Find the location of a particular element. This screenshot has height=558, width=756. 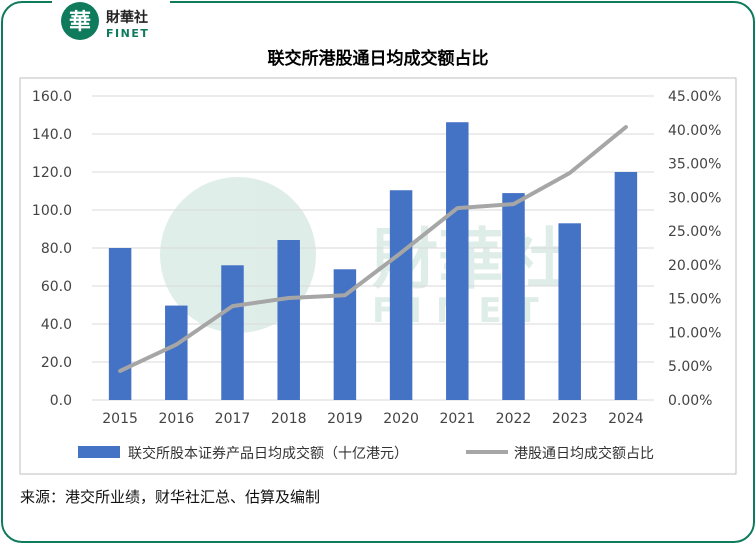

source-note: 来源：港交所业绩，财华社汇总、估算及编制 is located at coordinates (170, 497).